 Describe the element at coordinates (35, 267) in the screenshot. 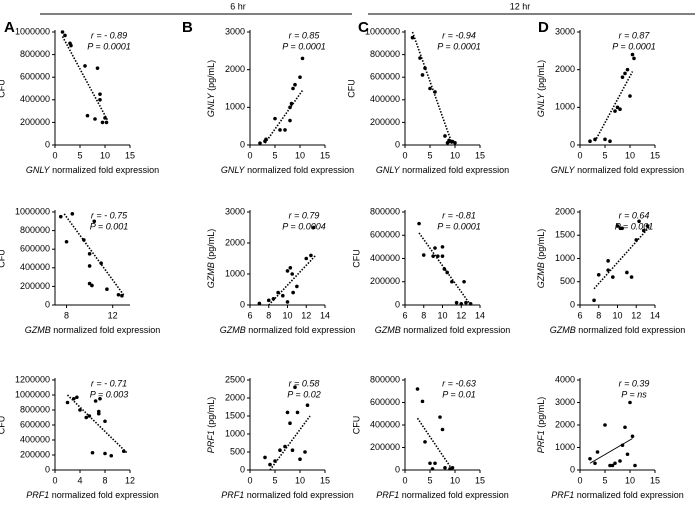

I see `y-tick-label: 400000` at that location.